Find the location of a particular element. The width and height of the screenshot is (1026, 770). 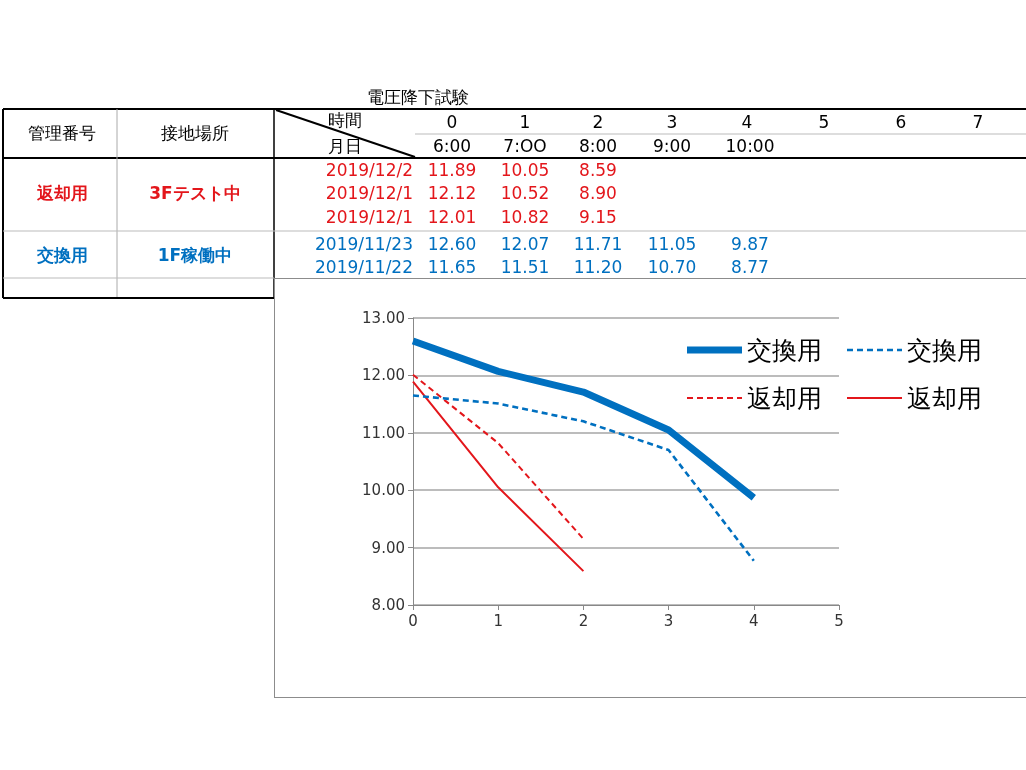

text: 月日 is located at coordinates (345, 146).